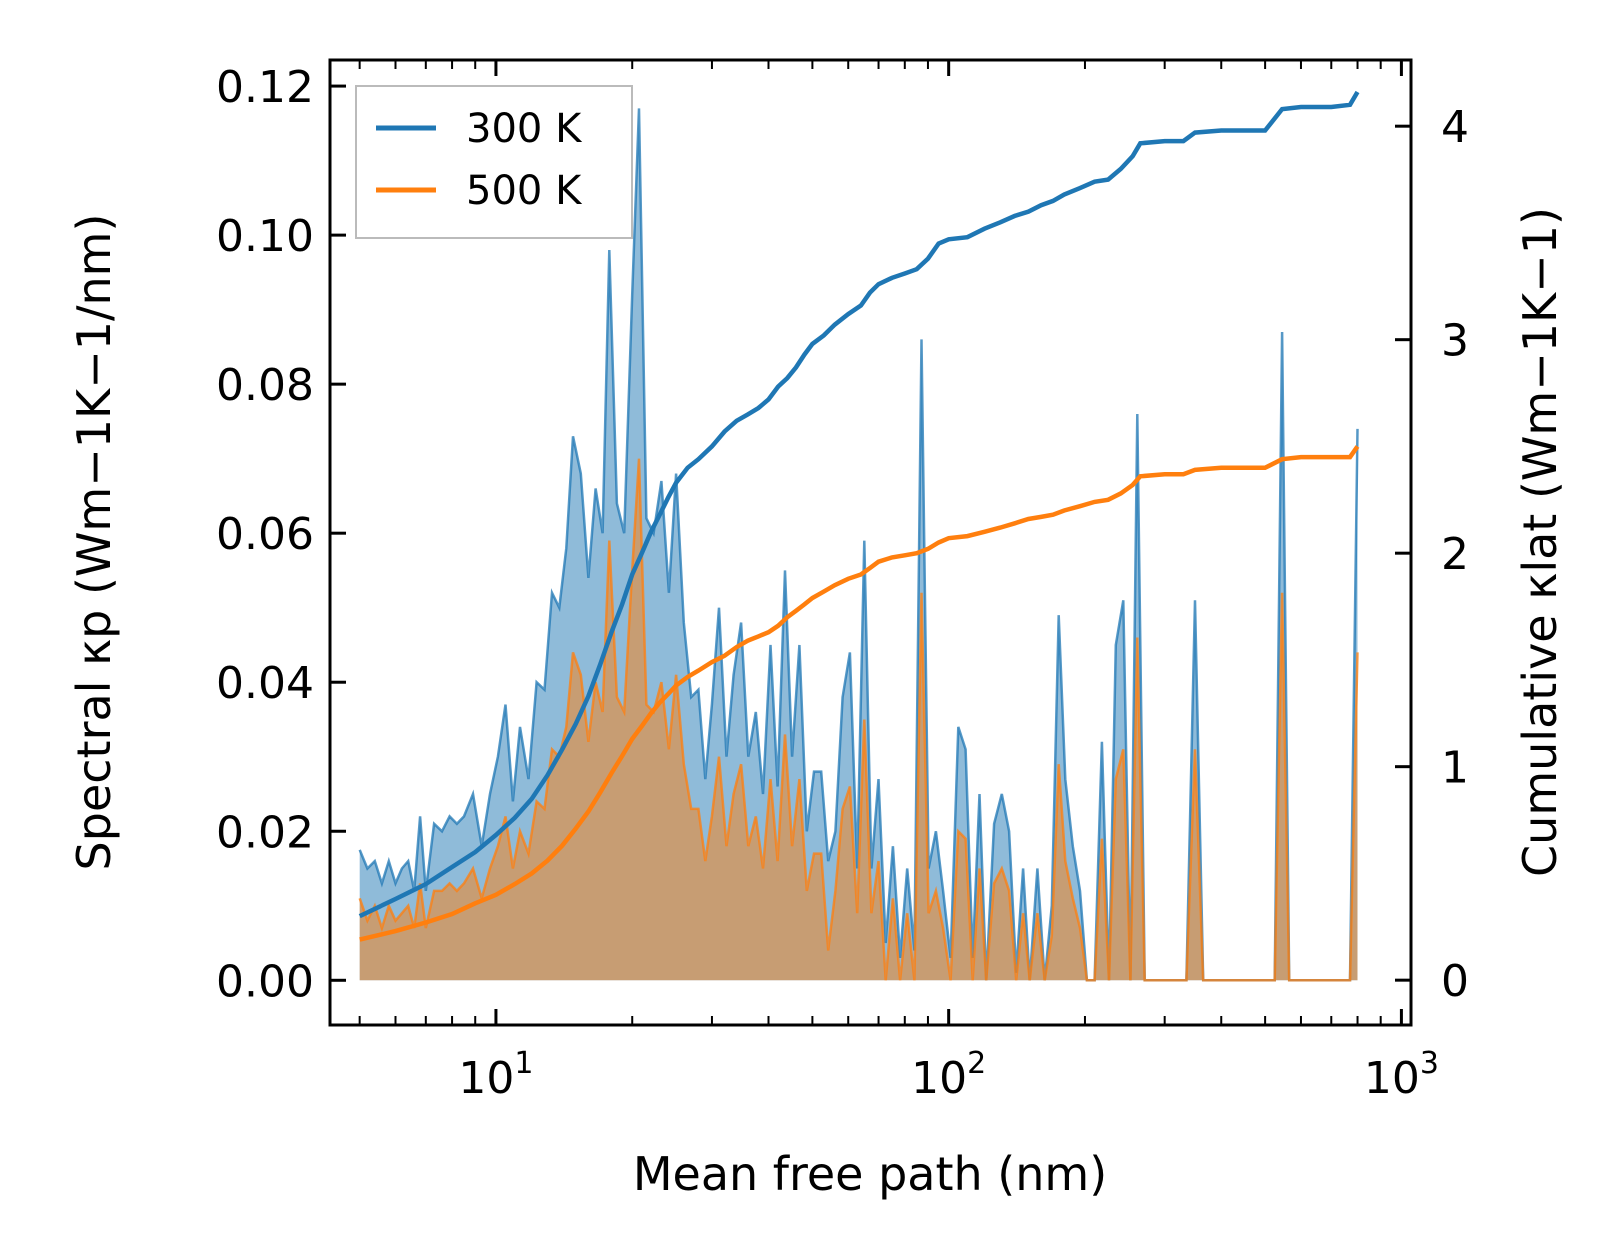  Describe the element at coordinates (265, 87) in the screenshot. I see `y-left-tick-label: 0.12` at that location.